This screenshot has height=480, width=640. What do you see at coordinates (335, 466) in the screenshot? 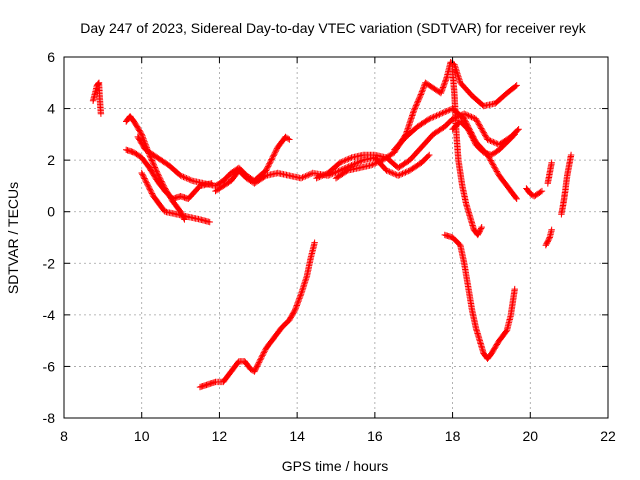
I see `x-axis-label: GPS time / hours` at bounding box center [335, 466].